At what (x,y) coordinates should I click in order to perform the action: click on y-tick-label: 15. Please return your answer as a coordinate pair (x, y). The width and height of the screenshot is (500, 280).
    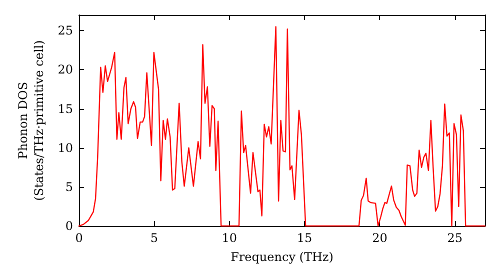
    Looking at the image, I should click on (65, 109).